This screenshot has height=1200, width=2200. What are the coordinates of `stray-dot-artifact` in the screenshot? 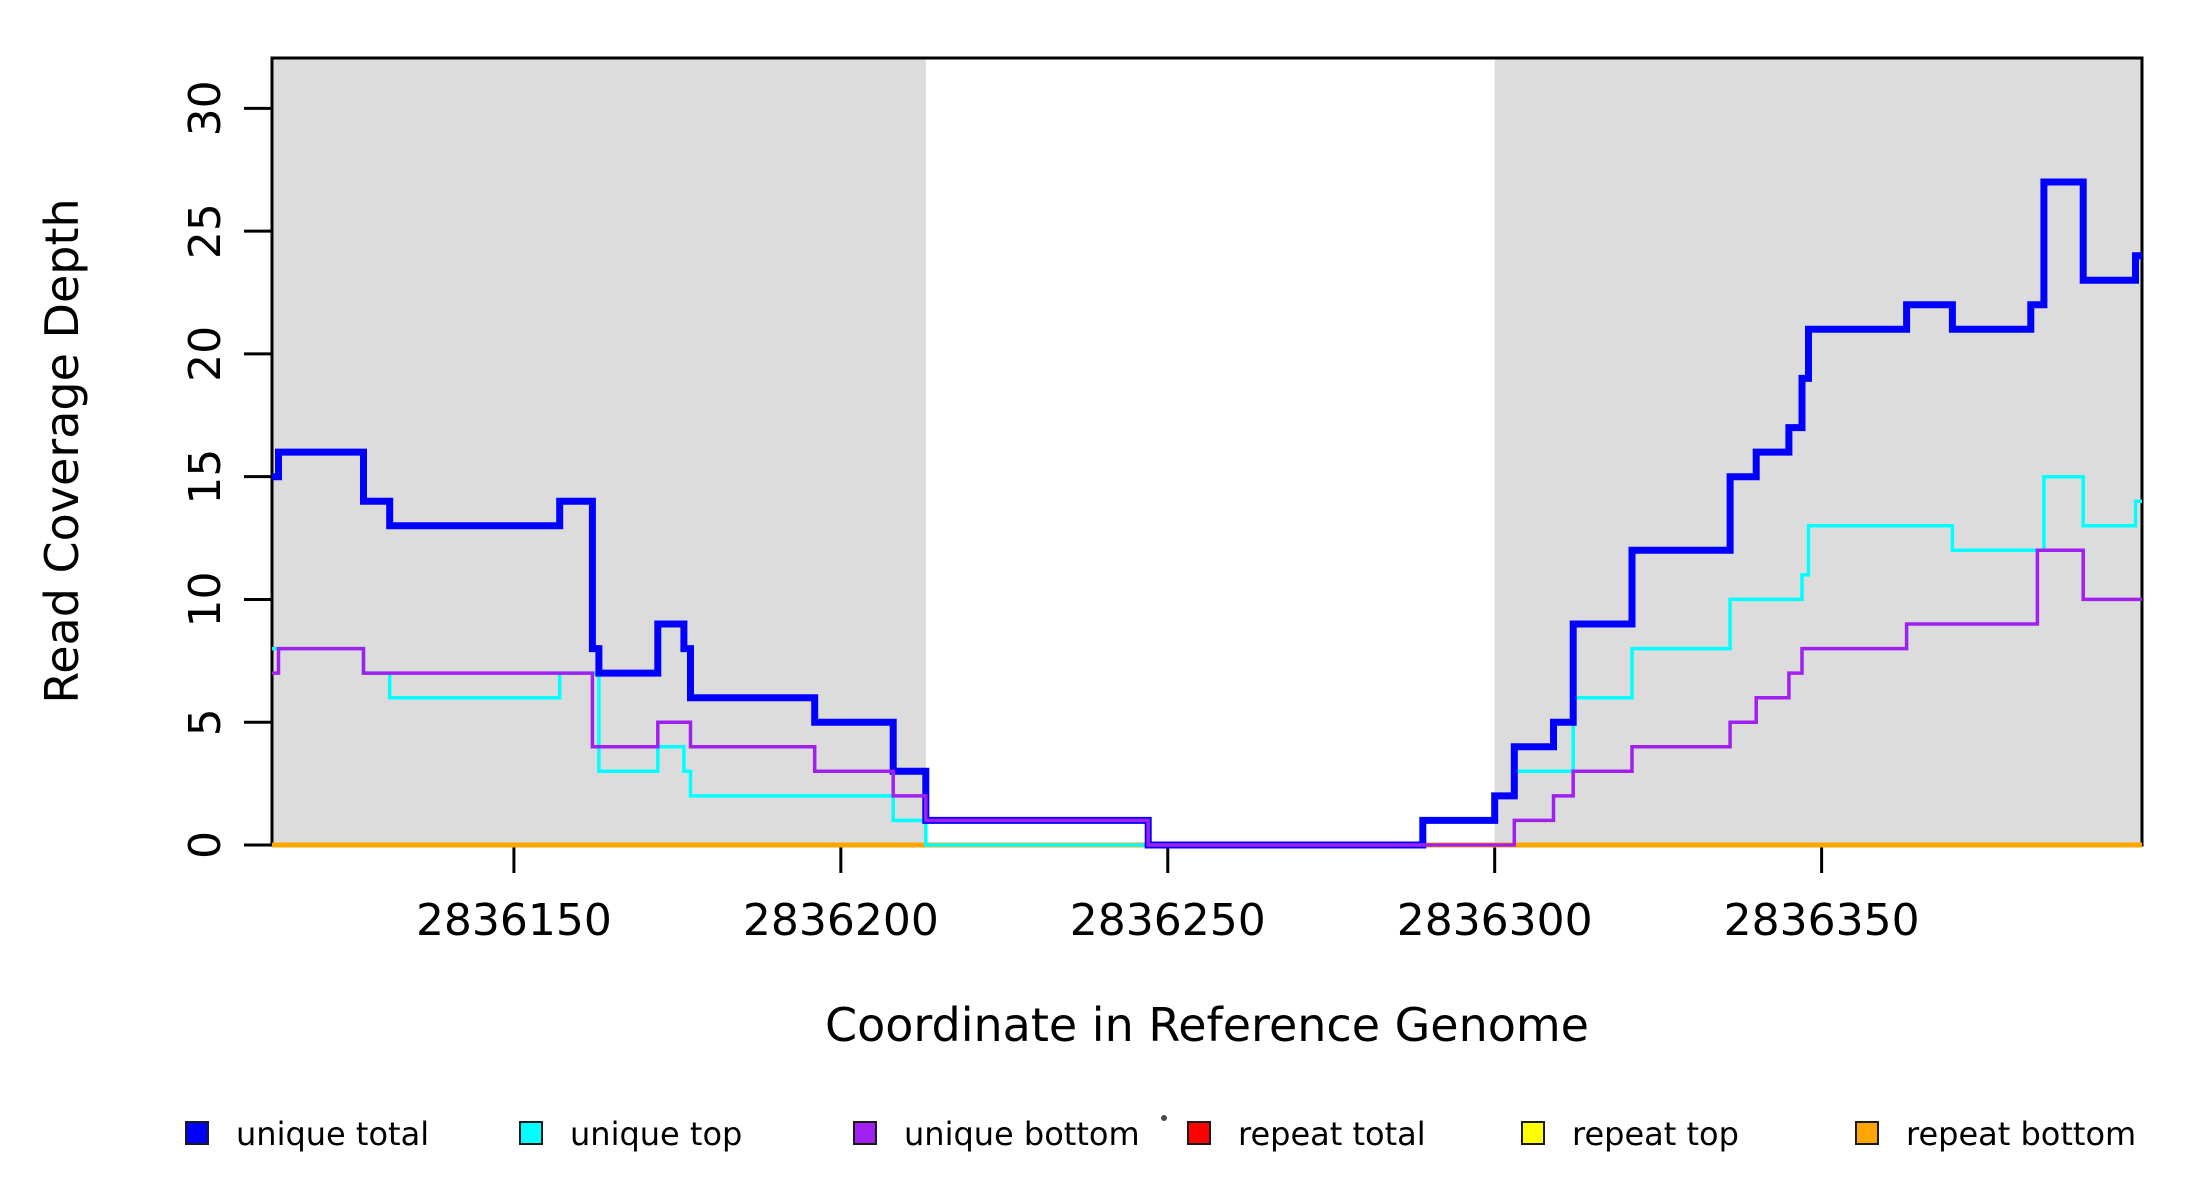 It's located at (1164, 1118).